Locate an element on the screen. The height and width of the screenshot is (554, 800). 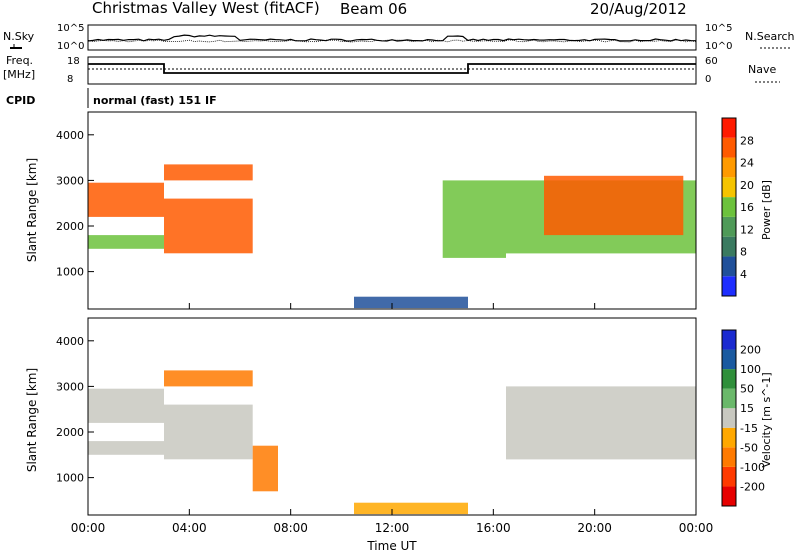
freq-label: Freq. is located at coordinates (19, 60).